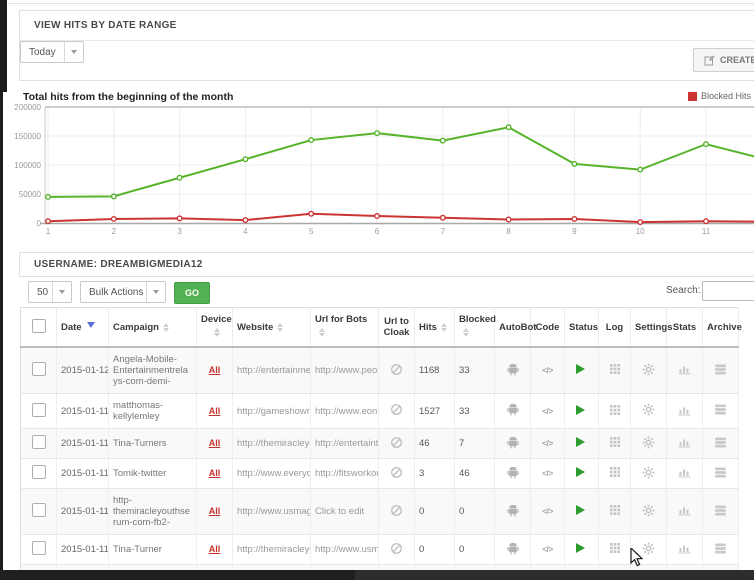 The height and width of the screenshot is (580, 754). I want to click on col-header-checkbox, so click(38, 327).